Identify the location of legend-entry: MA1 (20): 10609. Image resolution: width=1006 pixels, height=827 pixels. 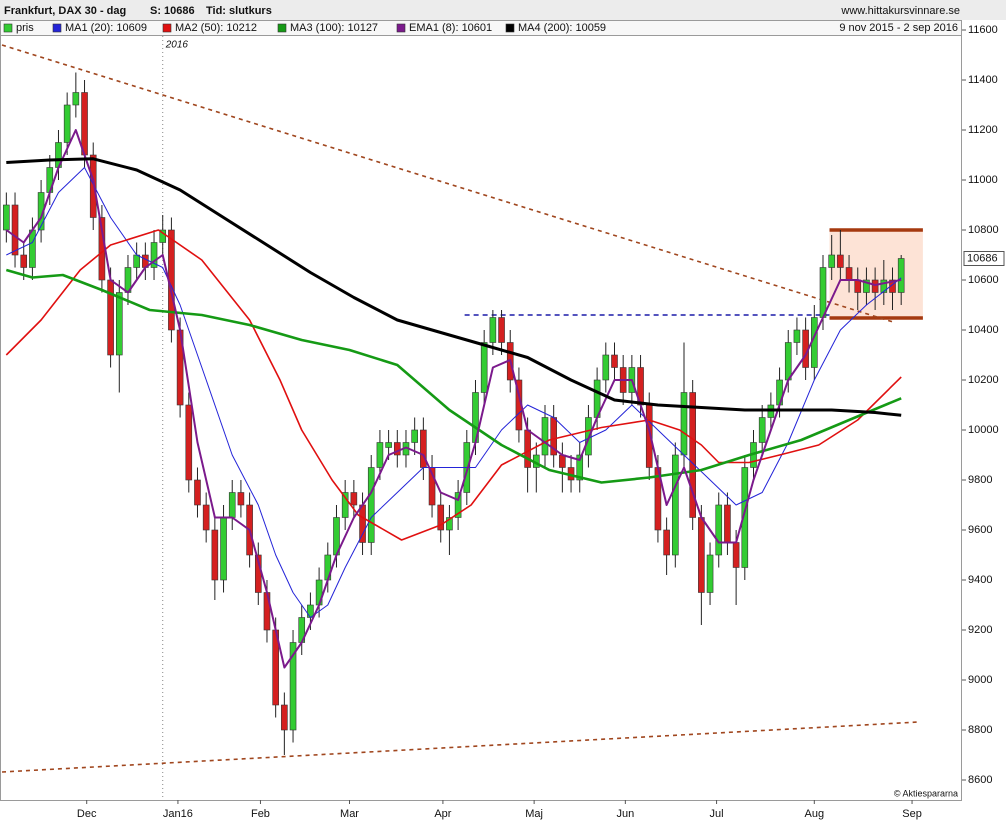
(106, 28).